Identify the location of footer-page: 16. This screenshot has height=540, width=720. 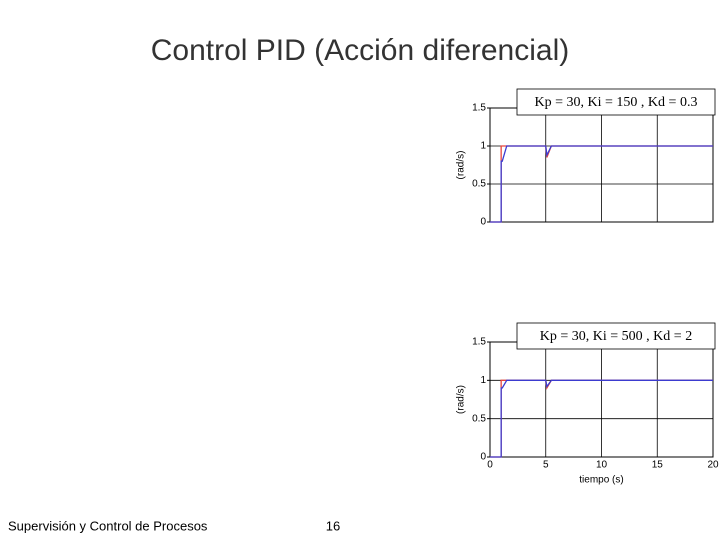
(333, 525).